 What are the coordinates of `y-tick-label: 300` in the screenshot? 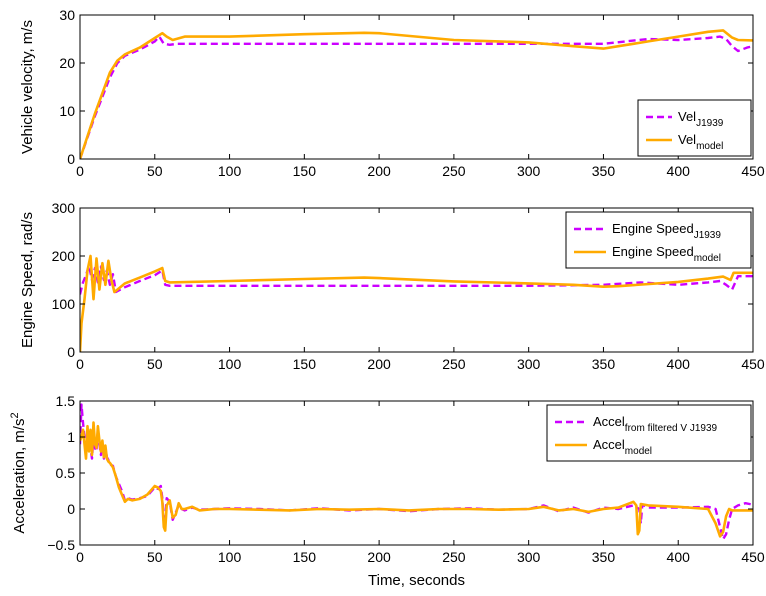 It's located at (64, 208).